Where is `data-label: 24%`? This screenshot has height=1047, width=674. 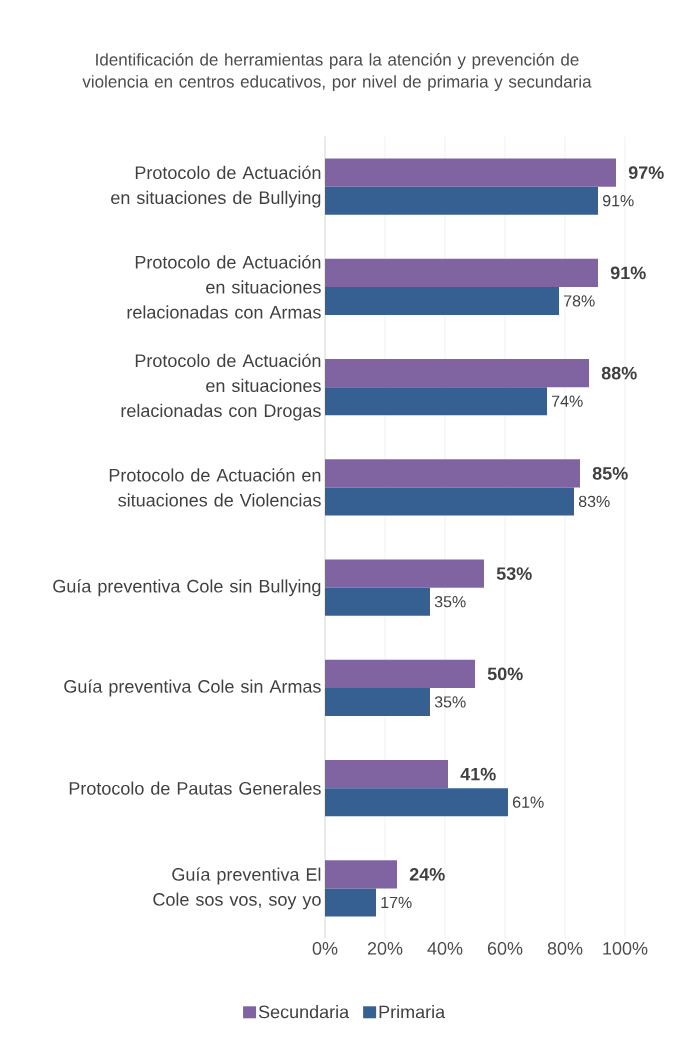 data-label: 24% is located at coordinates (427, 874).